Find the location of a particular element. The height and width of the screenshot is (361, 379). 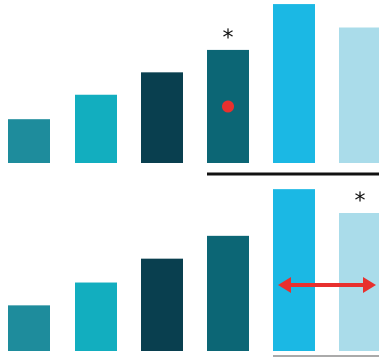

red-dot-marker is located at coordinates (228, 106).